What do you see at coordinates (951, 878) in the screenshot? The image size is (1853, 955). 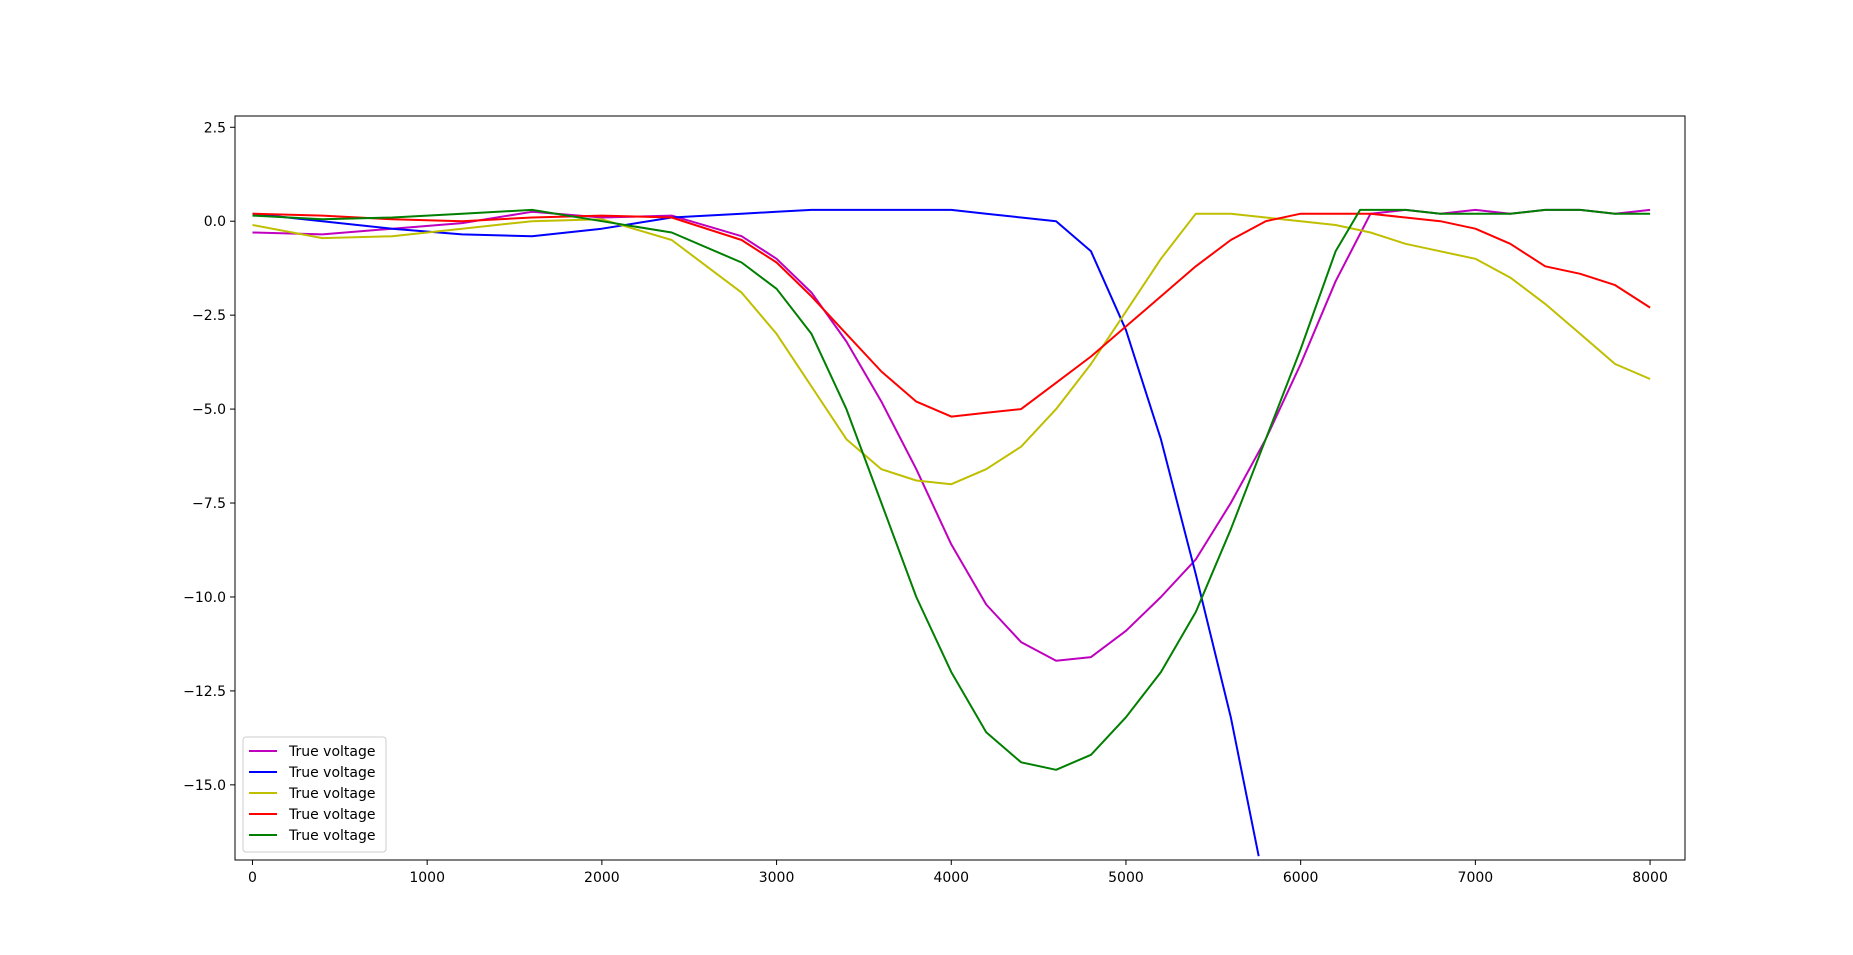 I see `x-tick-label: 4000` at bounding box center [951, 878].